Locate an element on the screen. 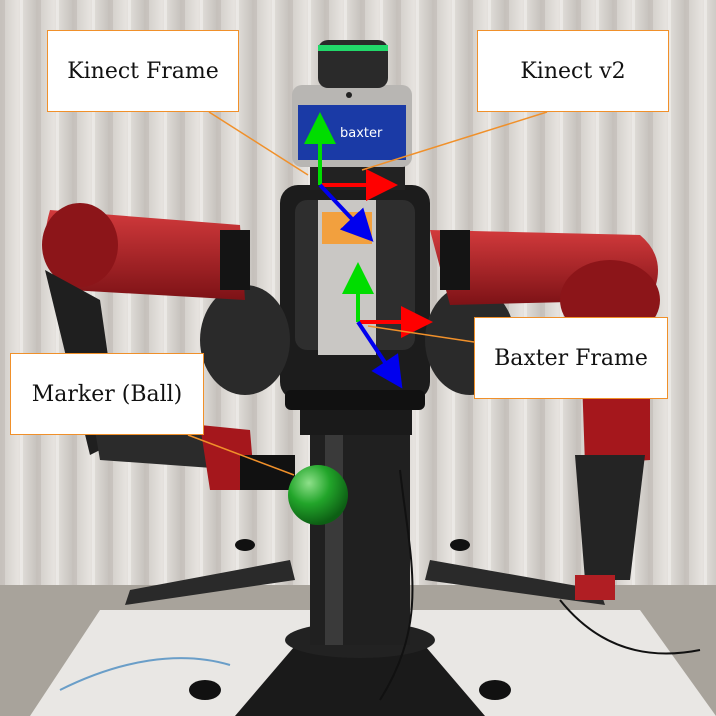  kinect-frame-label: Kinect Frame is located at coordinates (143, 71).